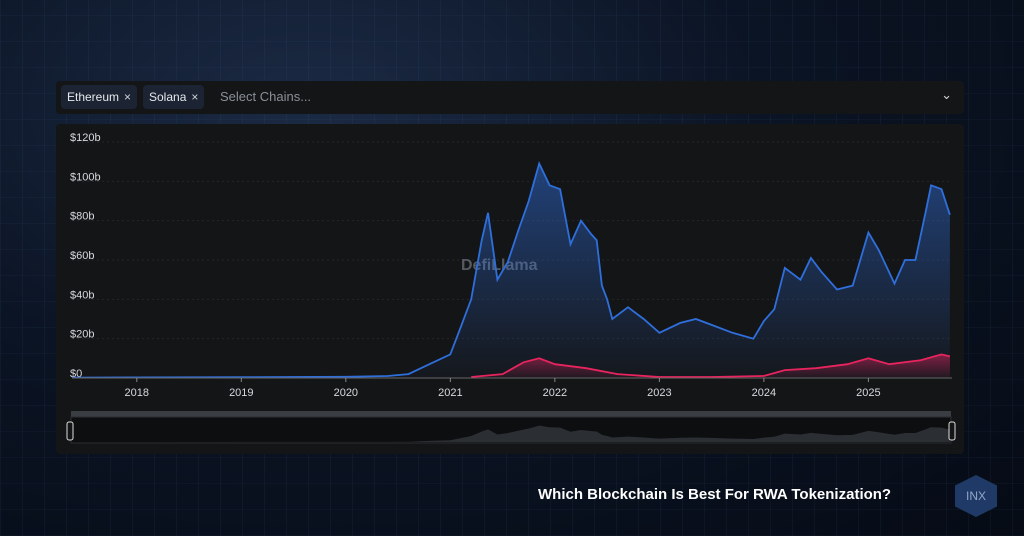  What do you see at coordinates (868, 393) in the screenshot?
I see `x-tick-label: 2025` at bounding box center [868, 393].